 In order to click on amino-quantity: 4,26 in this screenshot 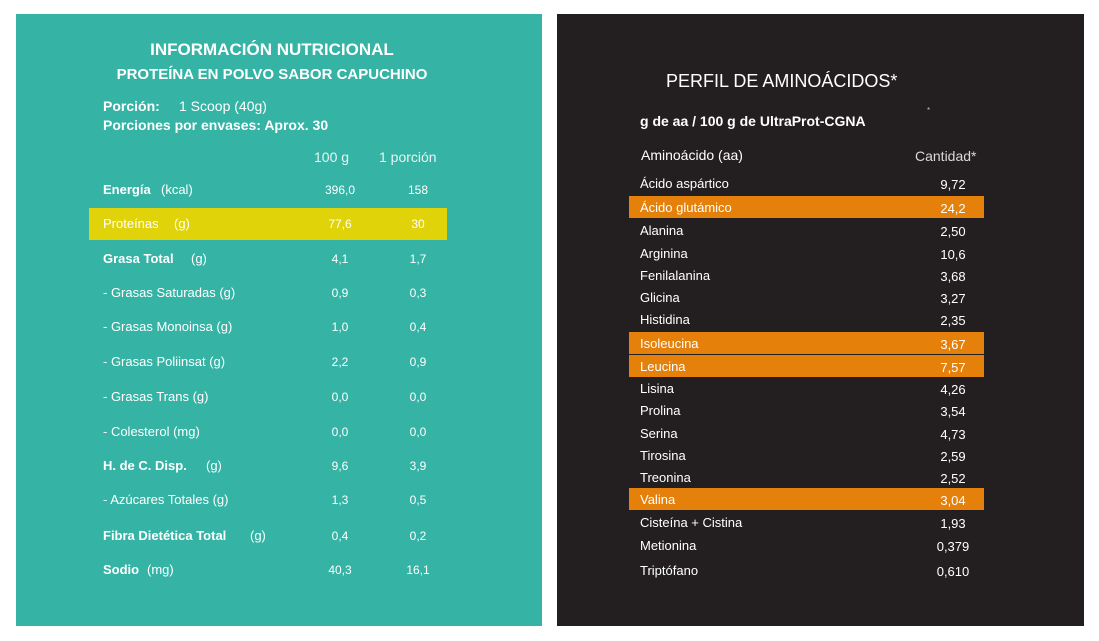, I will do `click(953, 389)`.